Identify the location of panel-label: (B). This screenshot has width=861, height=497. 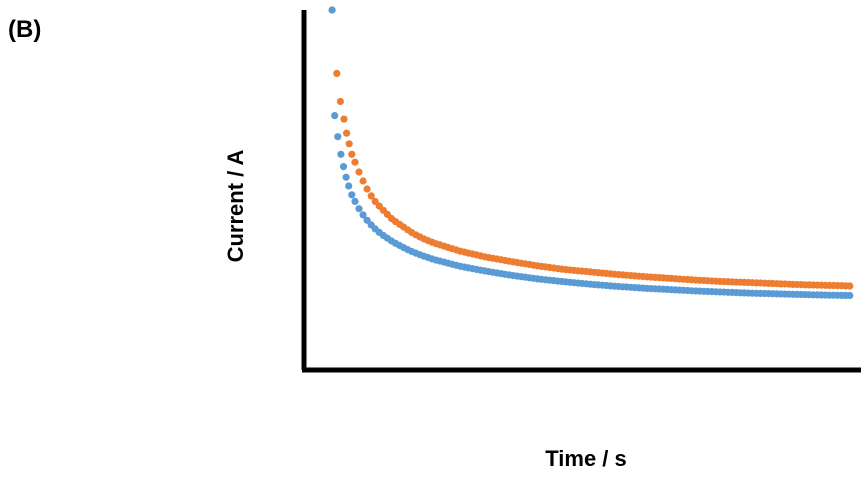
(25, 29).